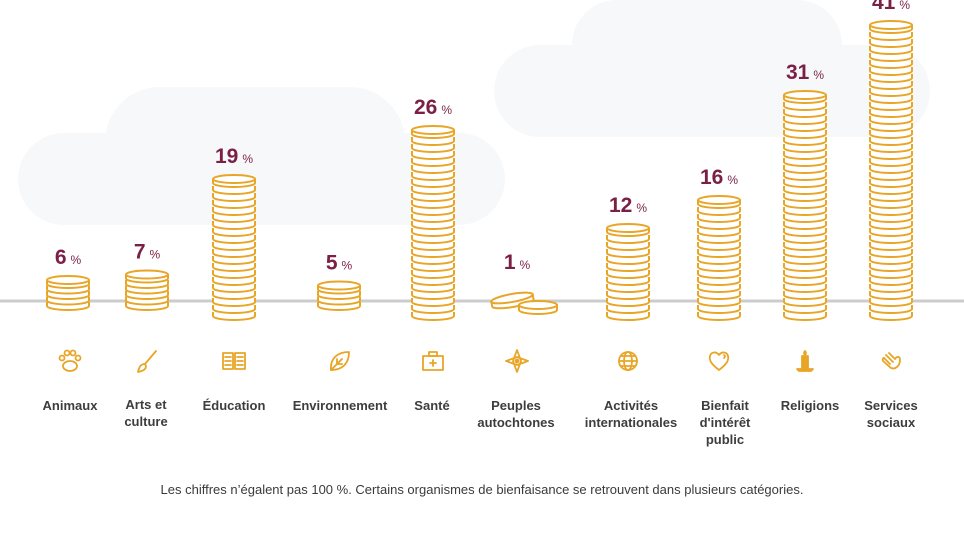 The width and height of the screenshot is (964, 535). I want to click on category-label-line: Environnement, so click(340, 405).